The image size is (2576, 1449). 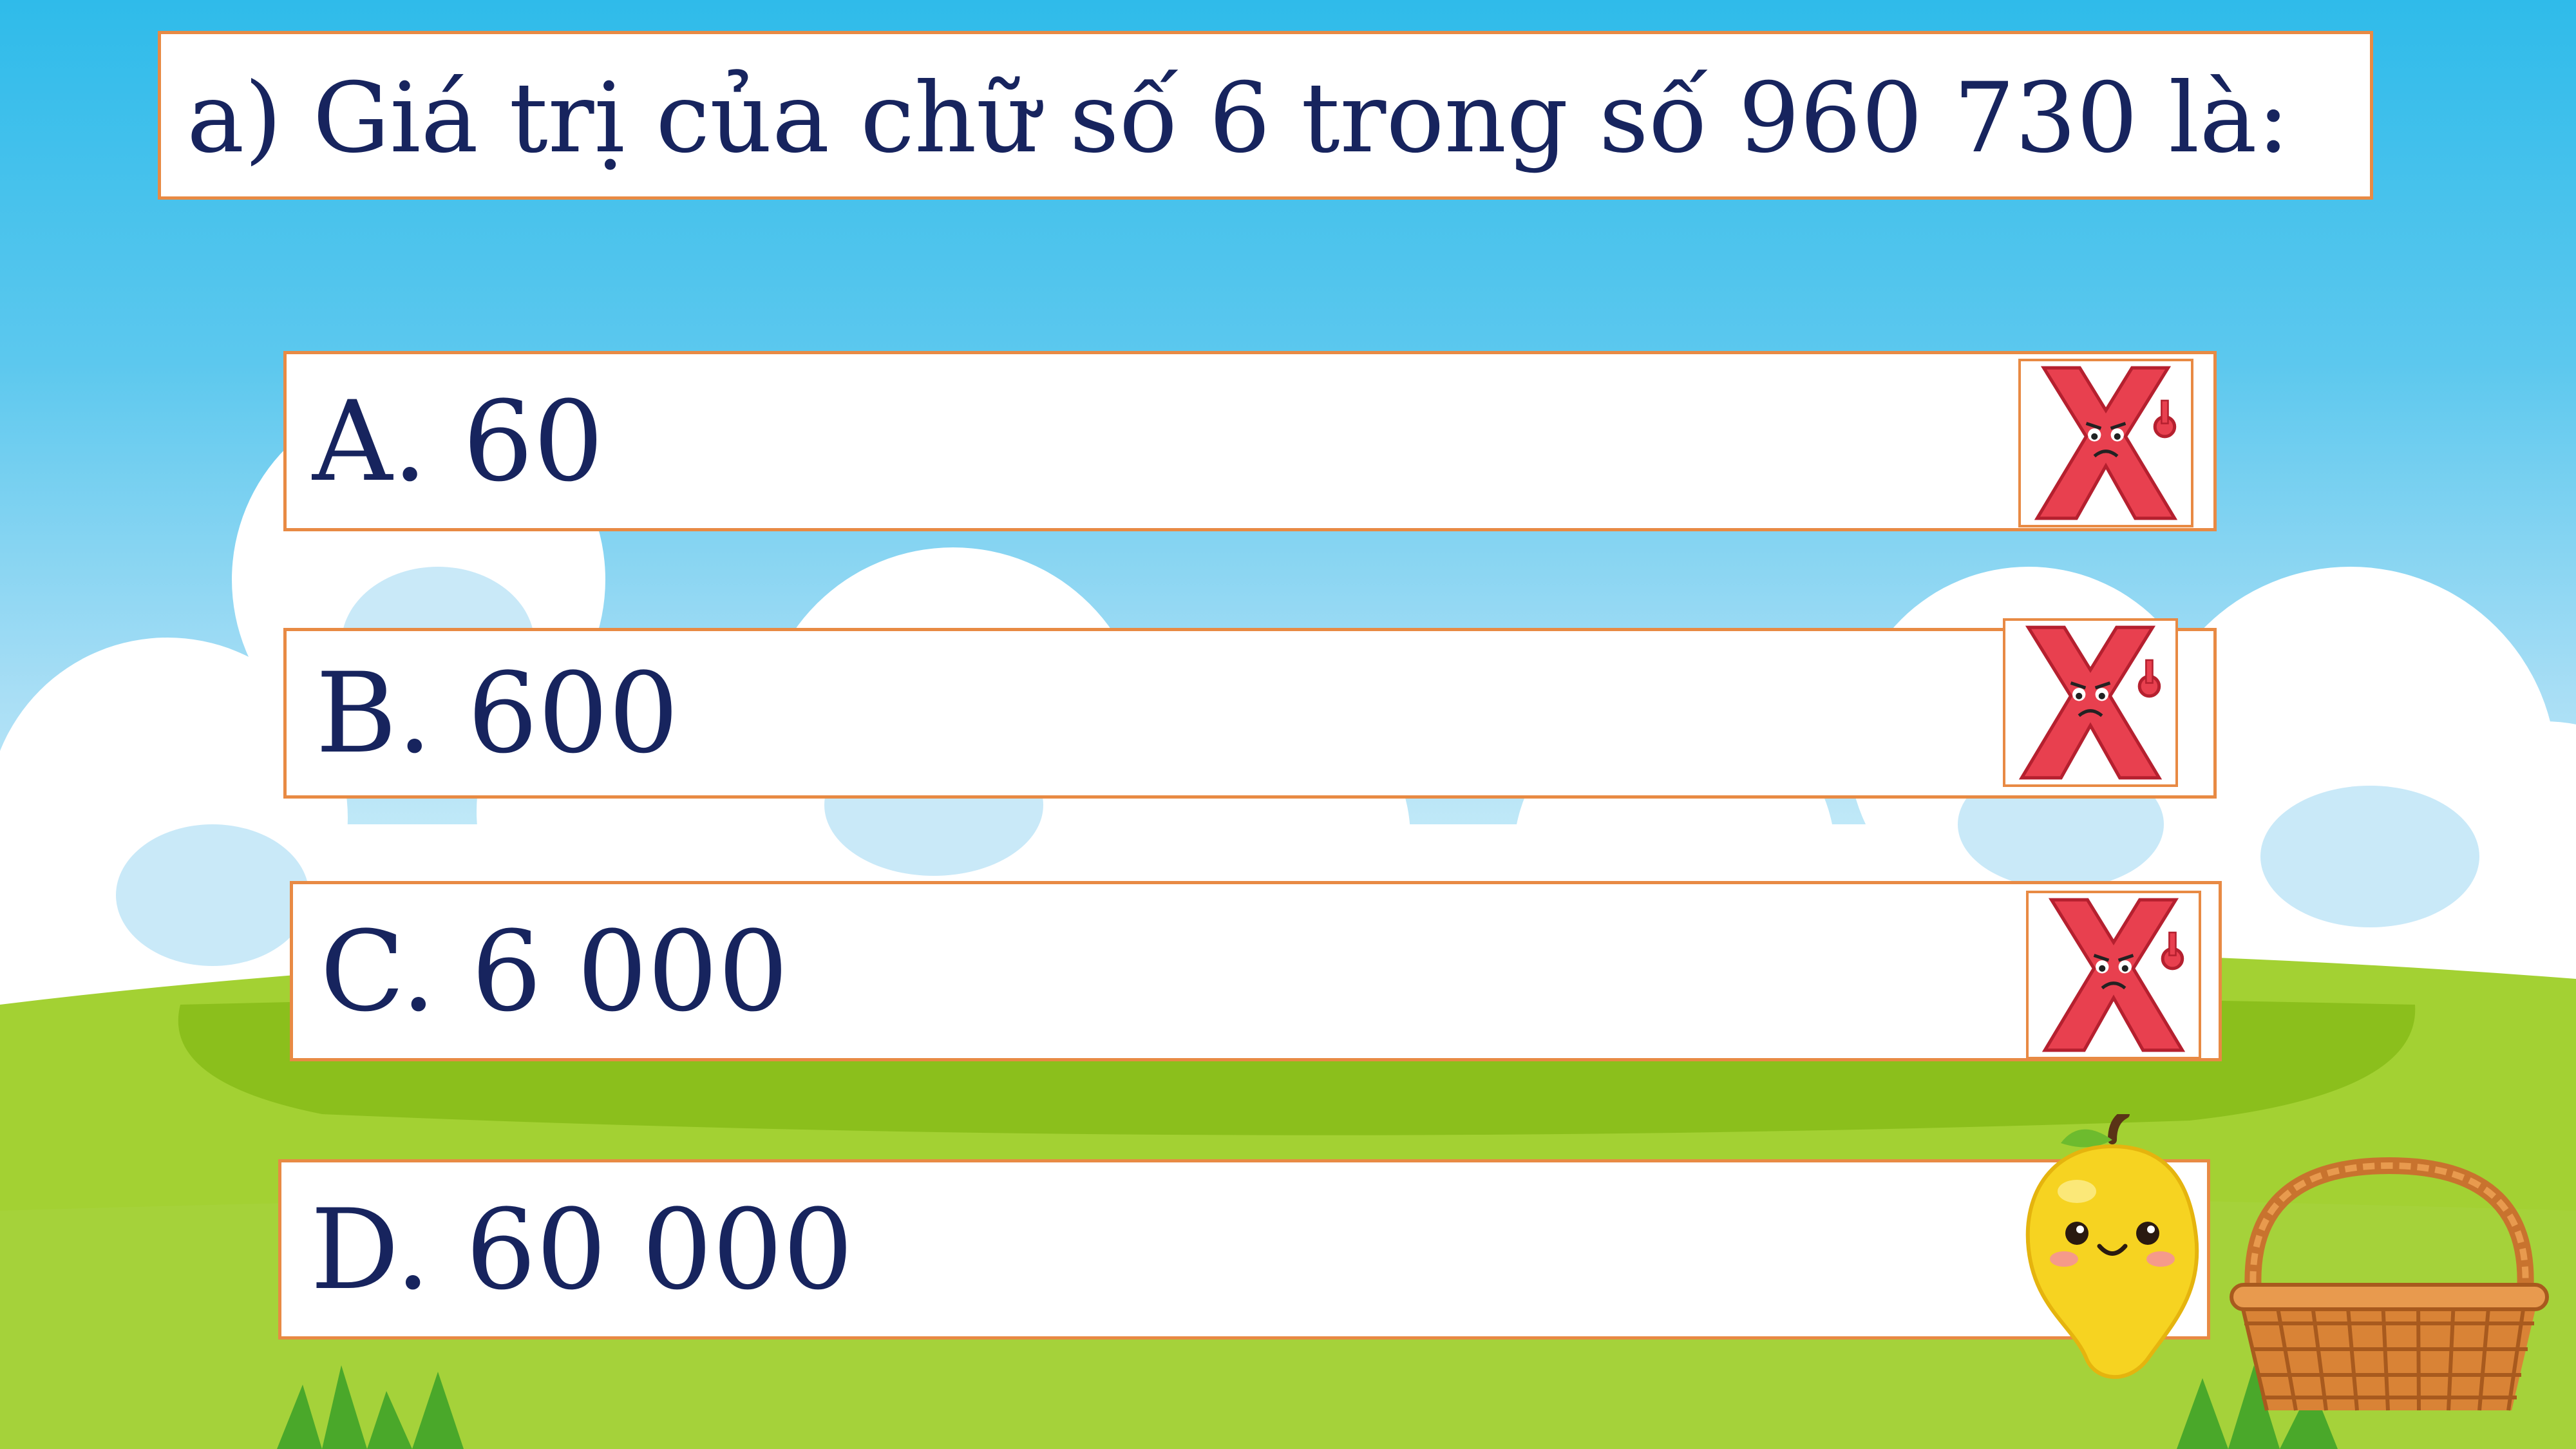 I want to click on smiling-mango-icon, so click(x=2112, y=1246).